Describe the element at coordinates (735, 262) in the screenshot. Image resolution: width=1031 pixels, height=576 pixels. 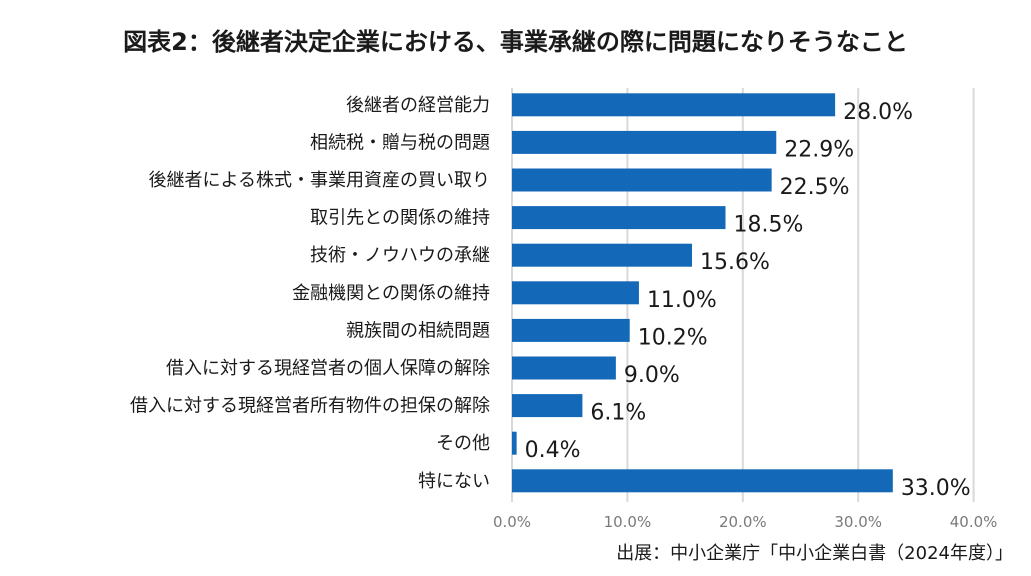
I see `data-label: 15.6%` at that location.